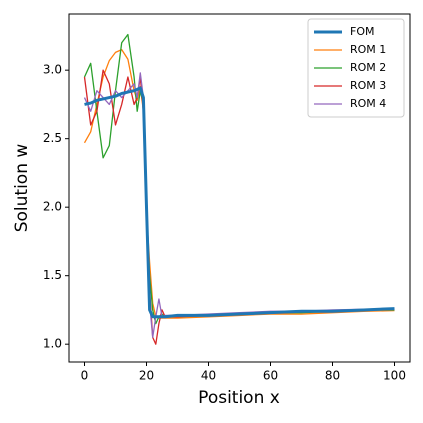  Describe the element at coordinates (146, 376) in the screenshot. I see `x-tick-label: 20` at that location.